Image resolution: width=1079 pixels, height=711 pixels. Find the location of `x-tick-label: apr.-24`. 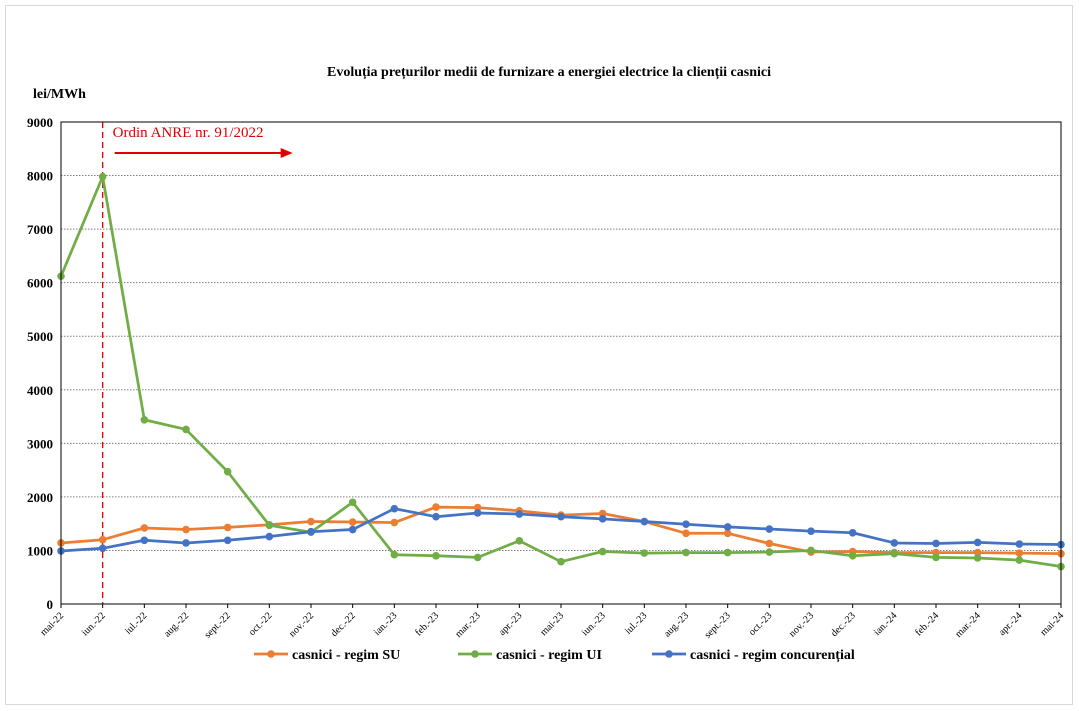

x-tick-label: apr.-24 is located at coordinates (1011, 624).